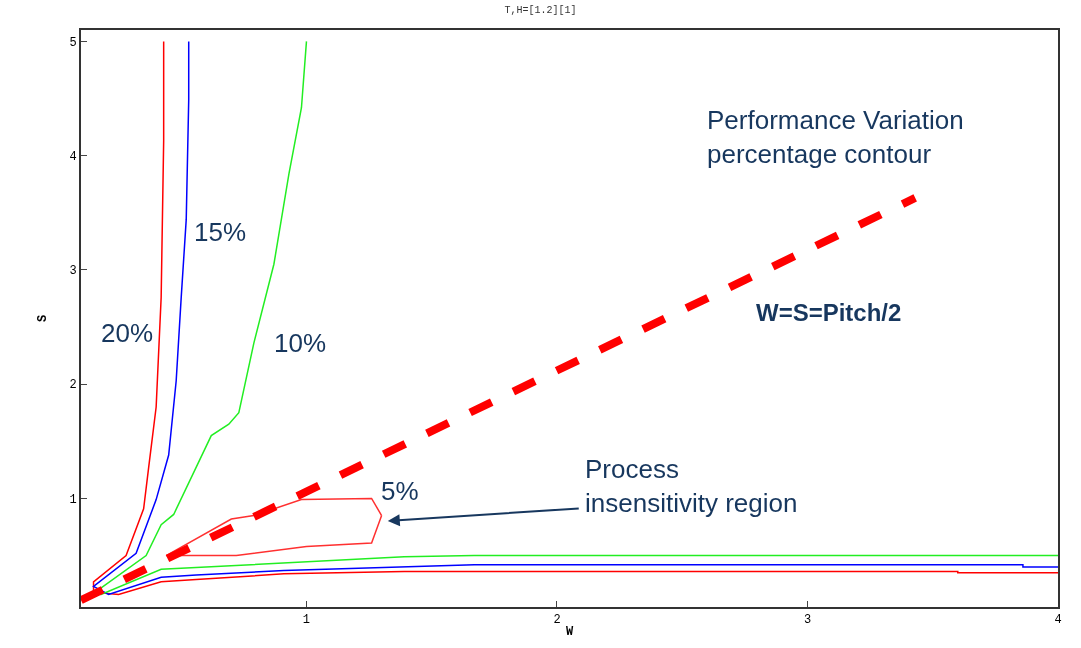 This screenshot has height=648, width=1081. What do you see at coordinates (73, 156) in the screenshot?
I see `y-tick-label: 4` at bounding box center [73, 156].